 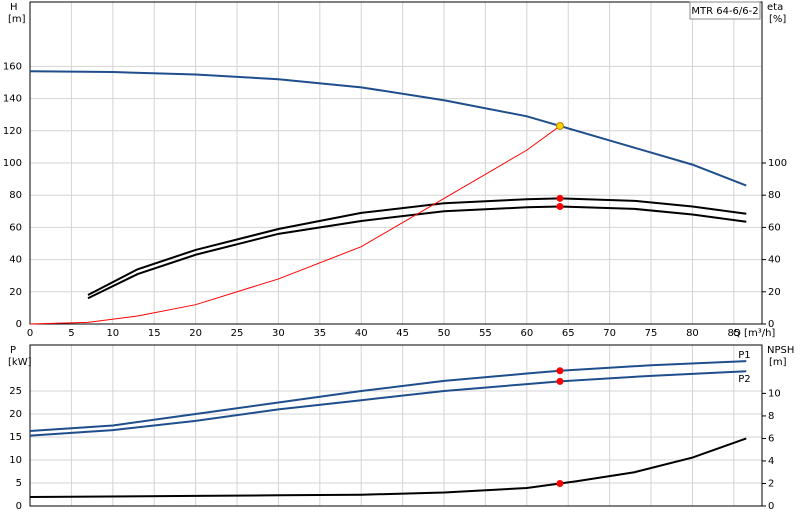 What do you see at coordinates (15, 460) in the screenshot?
I see `y-tick-label: 10` at bounding box center [15, 460].